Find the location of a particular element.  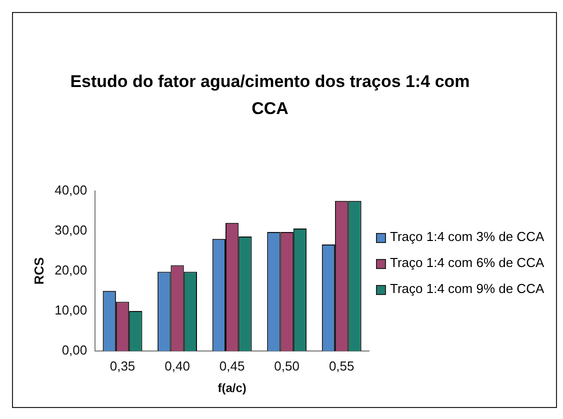

y-tick-label: 20,00 is located at coordinates (71, 270).